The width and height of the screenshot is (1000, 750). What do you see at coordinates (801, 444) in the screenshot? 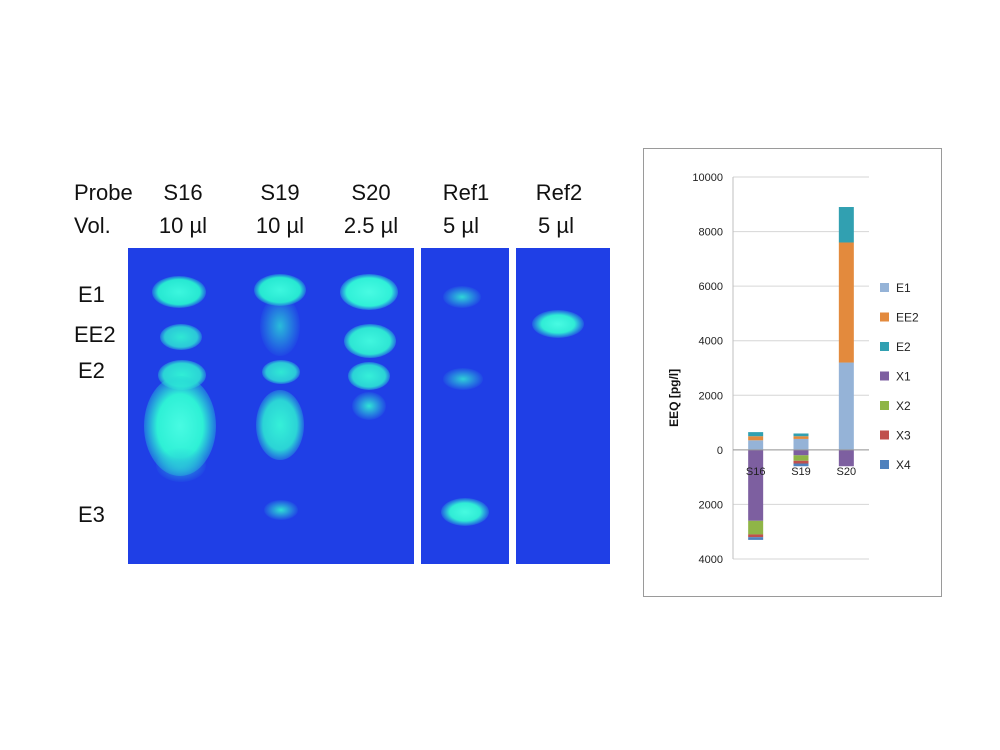
I see `bar-s19-e1` at bounding box center [801, 444].